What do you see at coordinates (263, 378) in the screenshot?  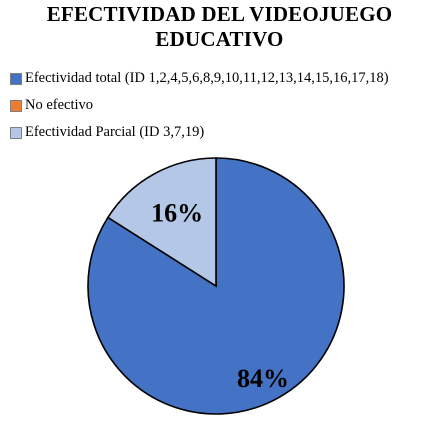 I see `data-label-total: 84%` at bounding box center [263, 378].